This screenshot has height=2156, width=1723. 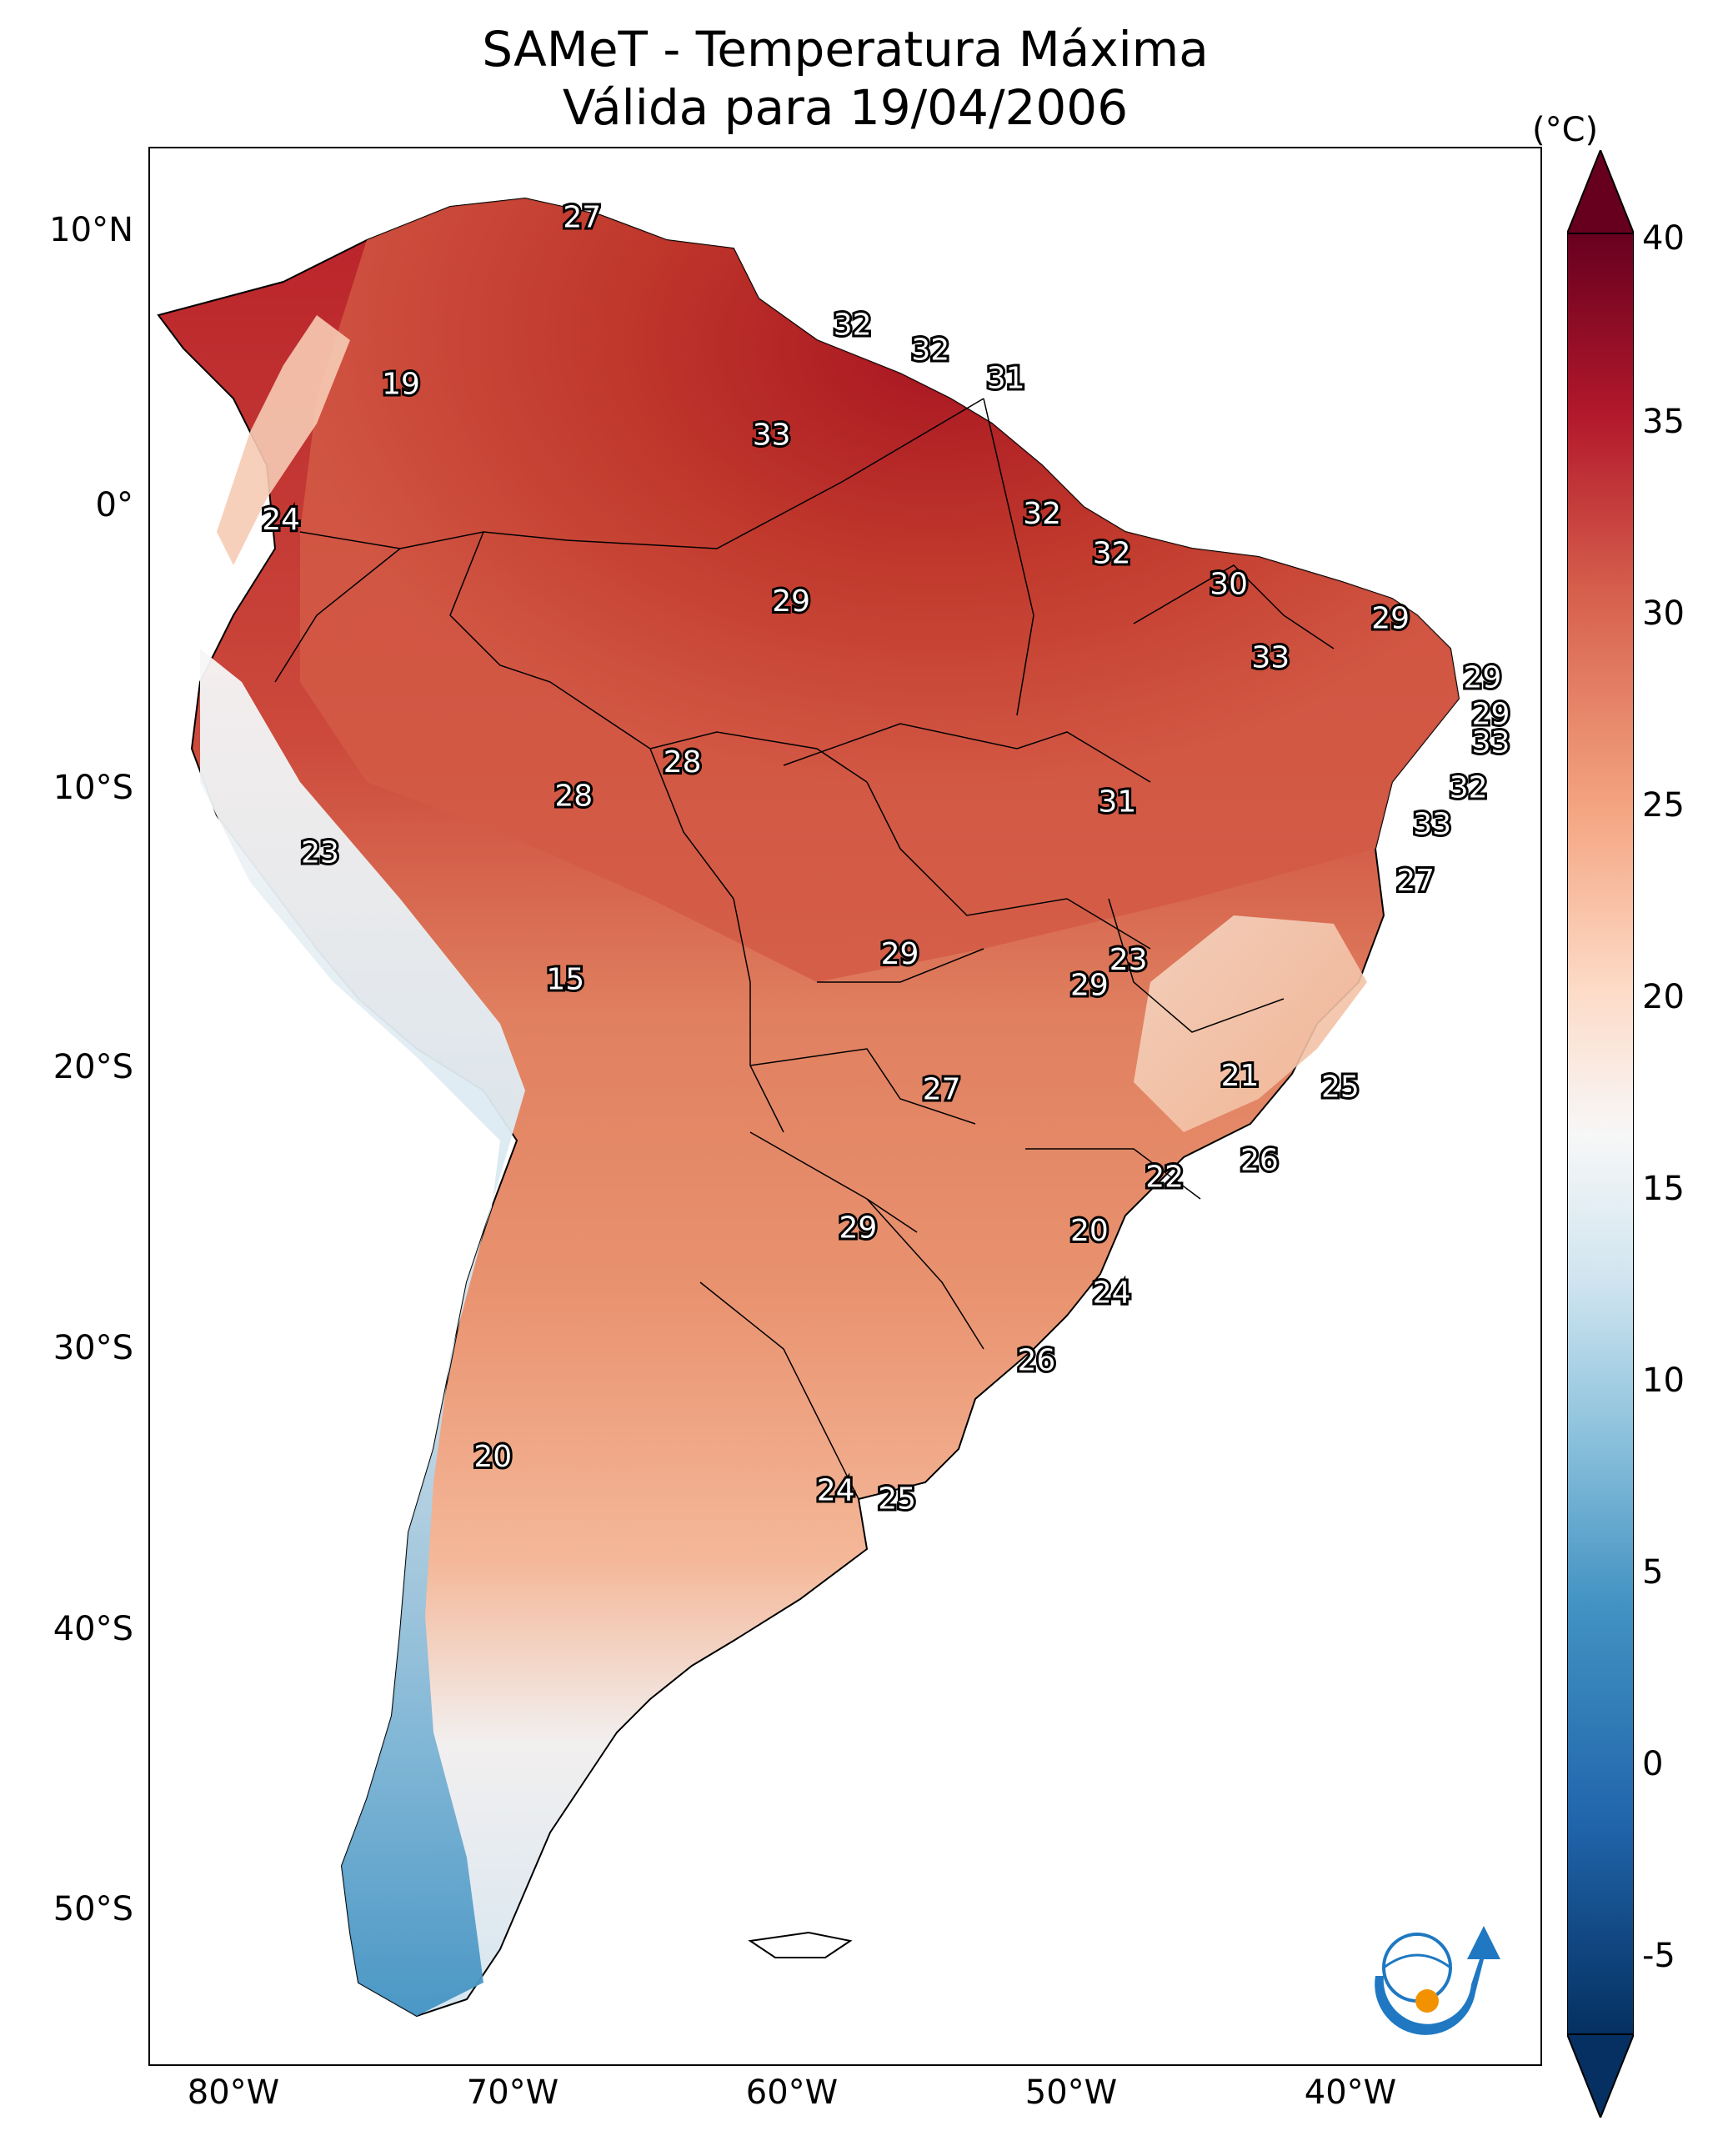 What do you see at coordinates (1241, 1076) in the screenshot?
I see `station-value-label: 21` at bounding box center [1241, 1076].